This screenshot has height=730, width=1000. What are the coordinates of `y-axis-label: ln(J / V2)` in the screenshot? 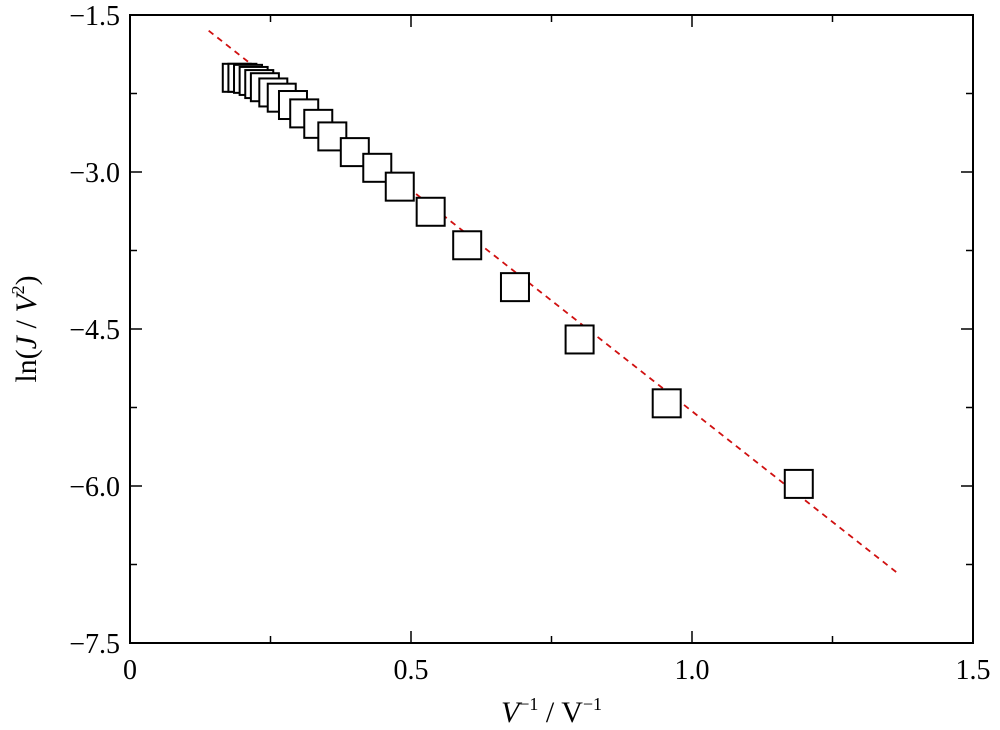 It's located at (25, 328).